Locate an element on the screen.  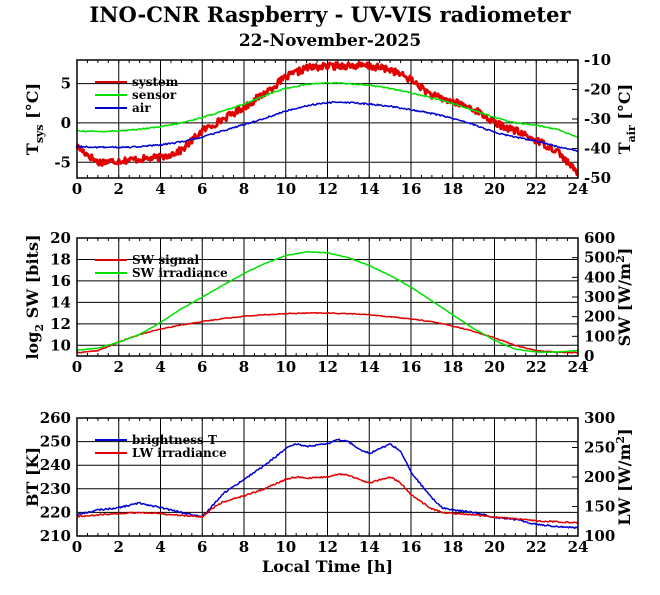
y-left-tick-label: 14 is located at coordinates (60, 302).